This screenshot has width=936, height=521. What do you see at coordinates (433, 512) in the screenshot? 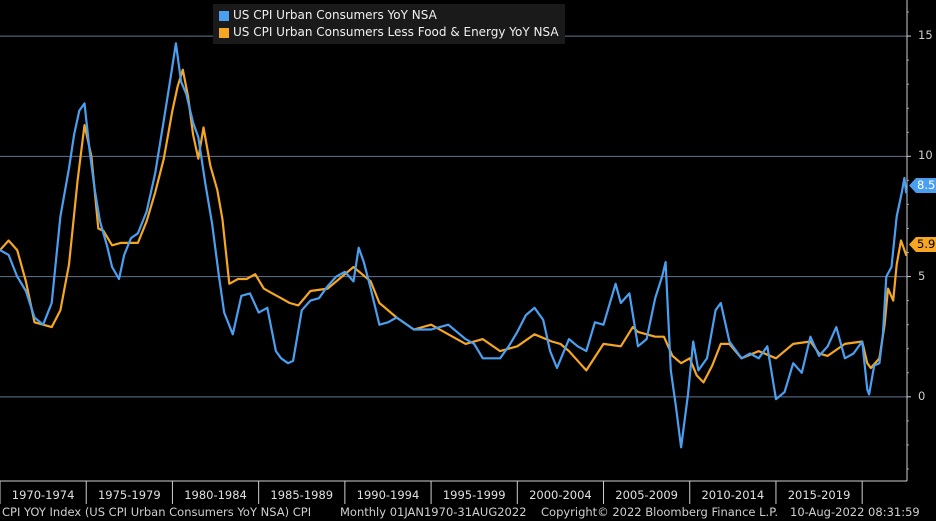
I see `footer-period: Monthly 01JAN1970-31AUG2022` at bounding box center [433, 512].